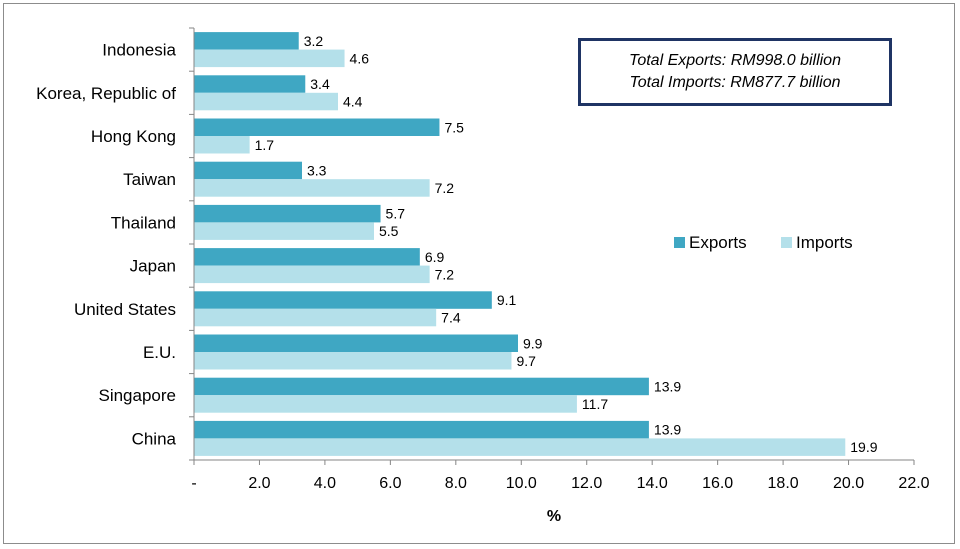  What do you see at coordinates (717, 483) in the screenshot?
I see `x-tick-label-8: 16.0` at bounding box center [717, 483].